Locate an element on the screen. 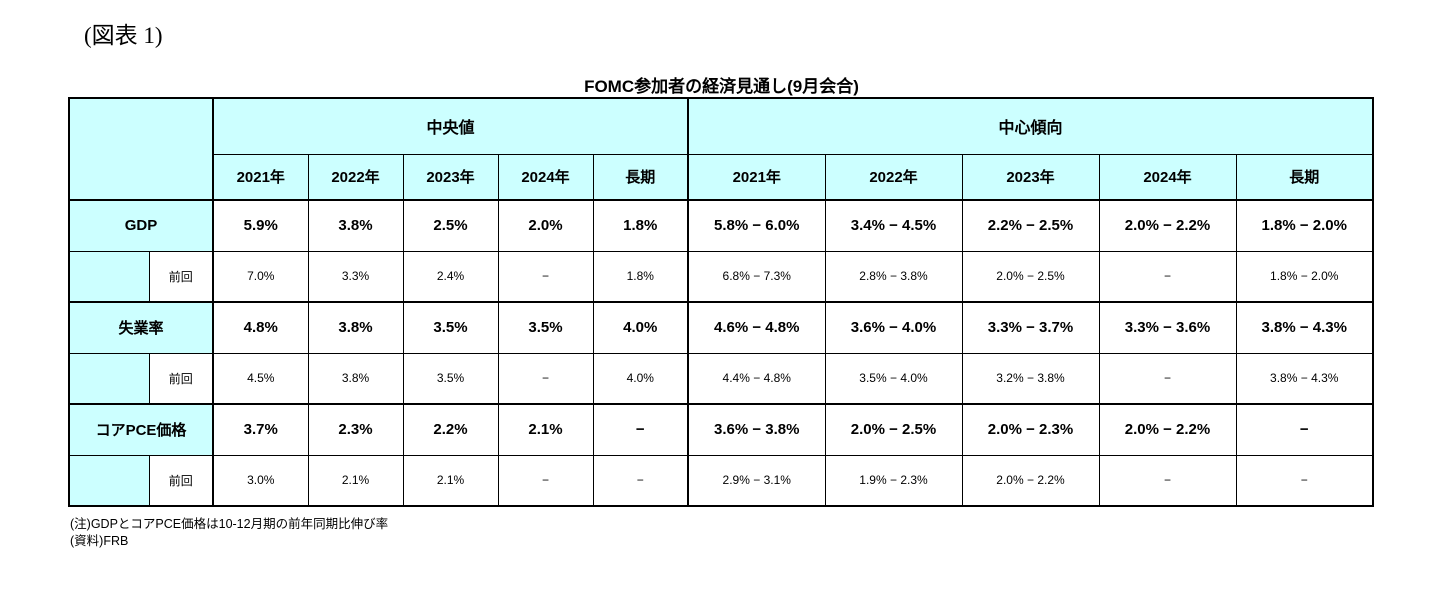  year-header-range-longrun: 長期 is located at coordinates (1304, 177).